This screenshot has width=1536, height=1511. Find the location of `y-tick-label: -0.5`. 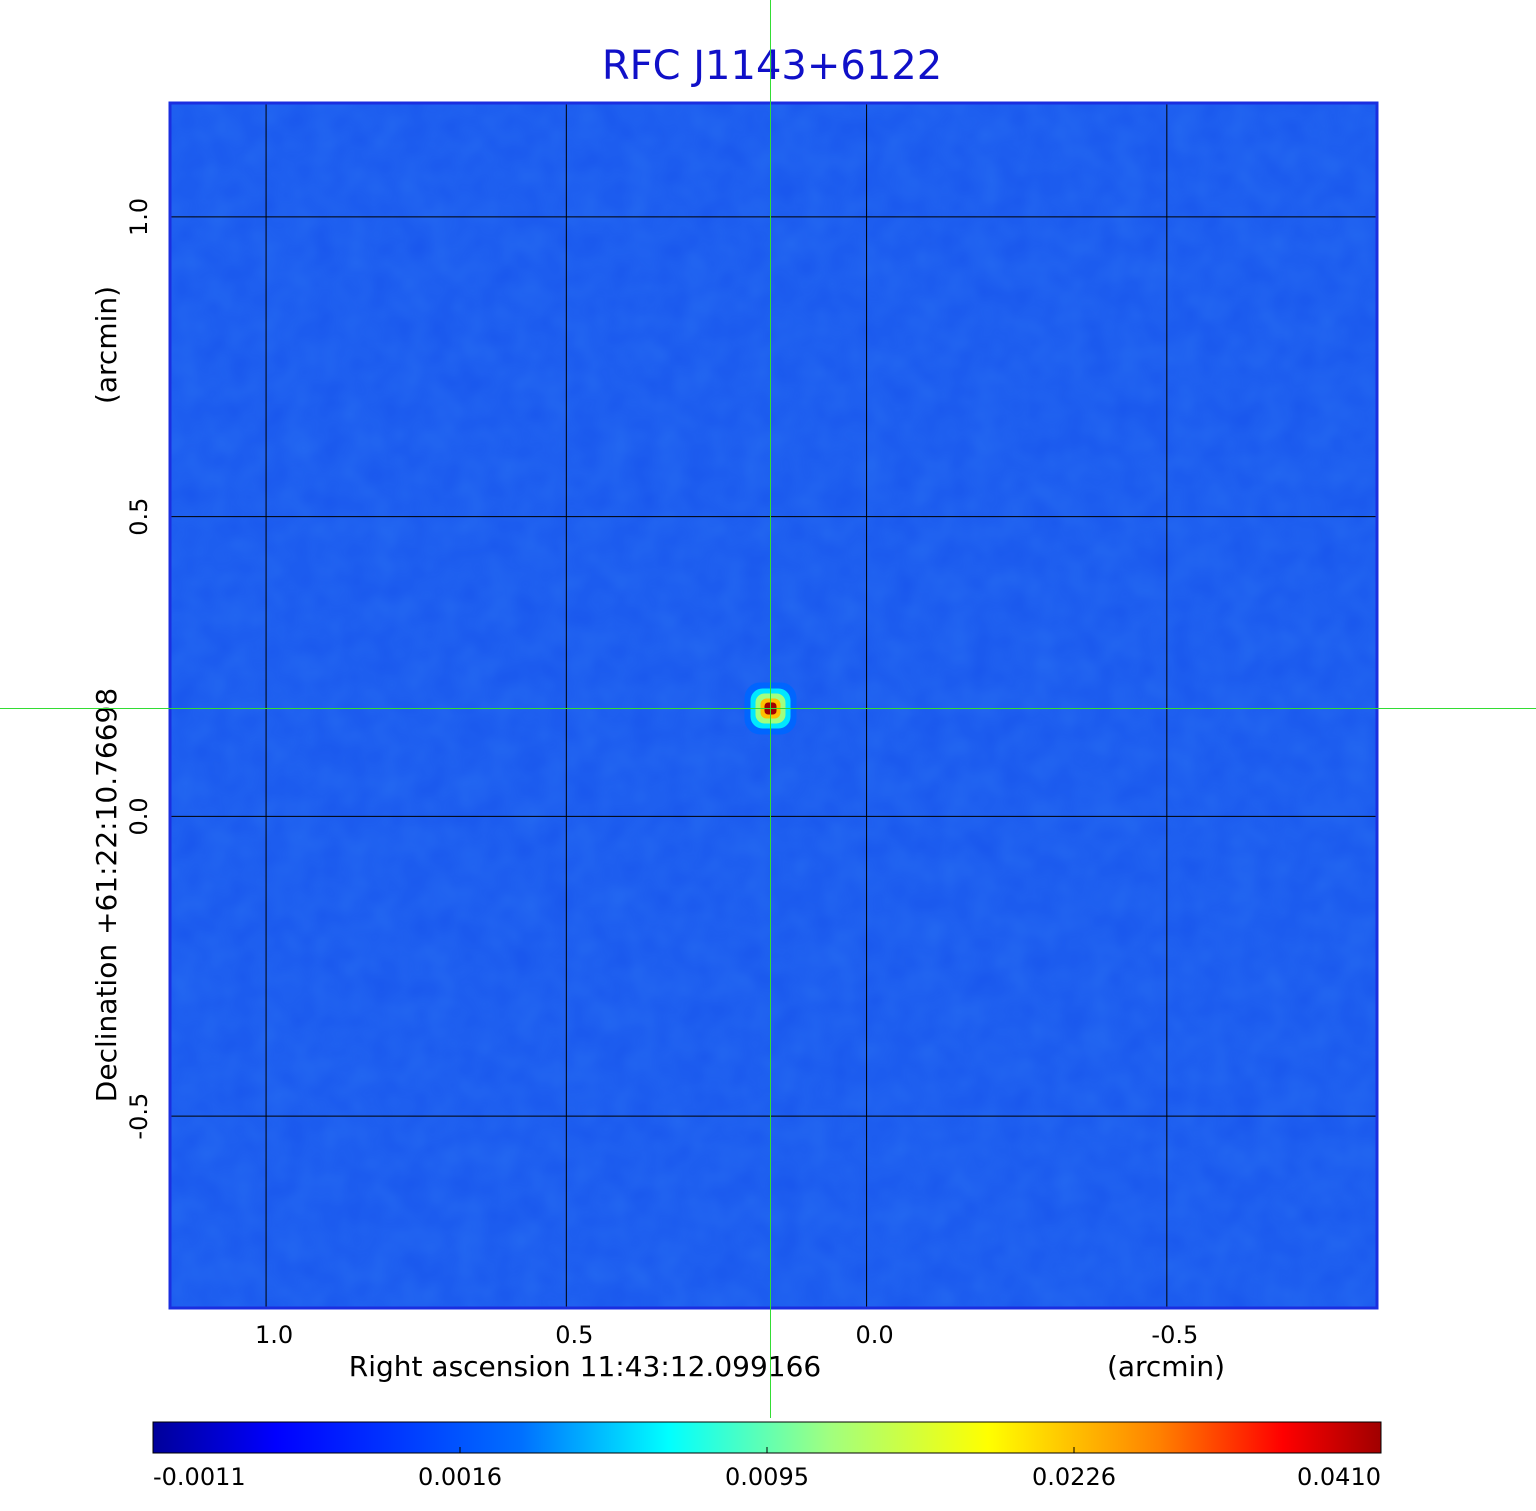

y-tick-label: -0.5 is located at coordinates (139, 1116).